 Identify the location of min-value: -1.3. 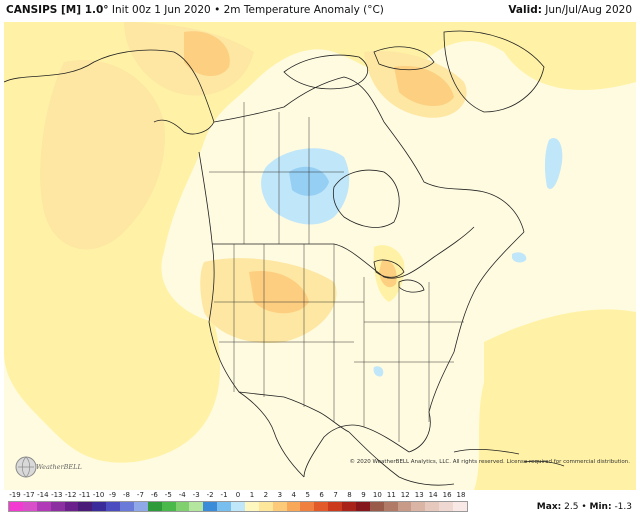
(623, 507).